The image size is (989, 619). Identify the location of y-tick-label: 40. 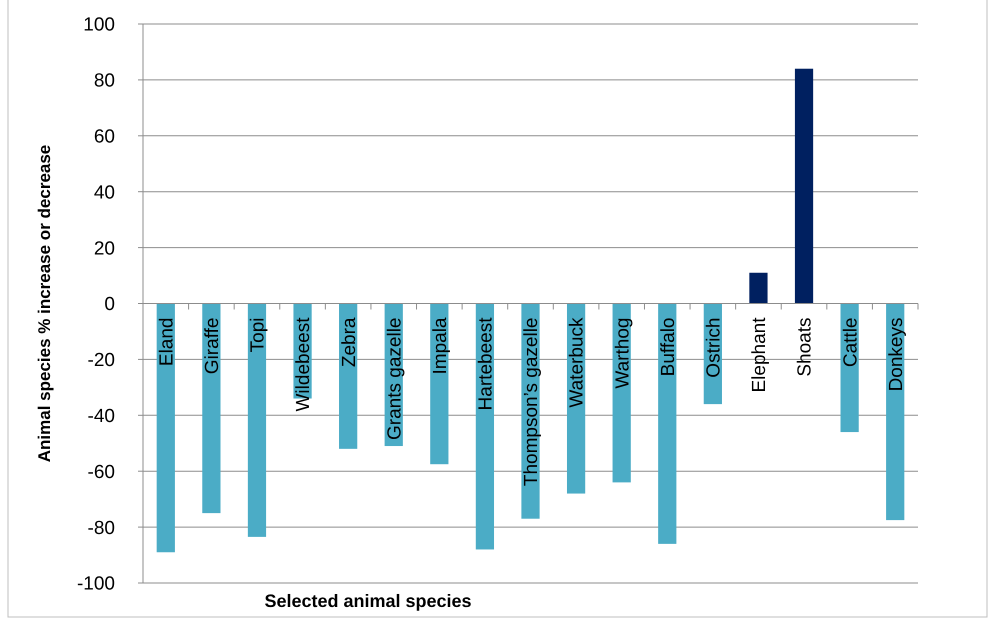
(104, 193).